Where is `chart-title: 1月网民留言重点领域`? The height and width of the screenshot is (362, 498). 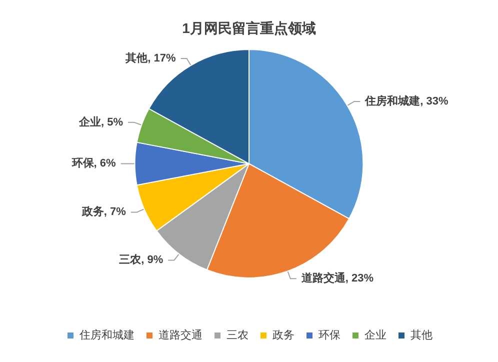
chart-title: 1月网民留言重点领域 is located at coordinates (249, 28).